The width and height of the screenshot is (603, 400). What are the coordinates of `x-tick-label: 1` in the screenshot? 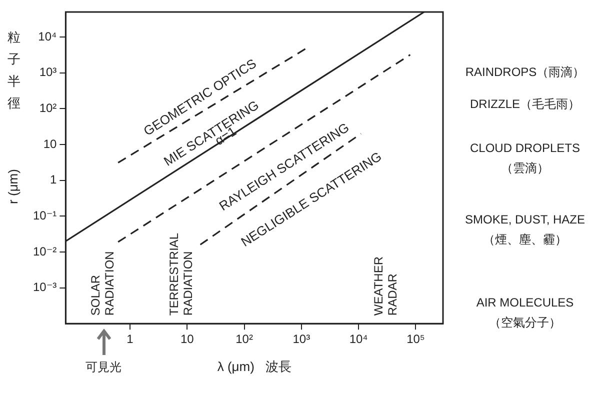 It's located at (130, 339).